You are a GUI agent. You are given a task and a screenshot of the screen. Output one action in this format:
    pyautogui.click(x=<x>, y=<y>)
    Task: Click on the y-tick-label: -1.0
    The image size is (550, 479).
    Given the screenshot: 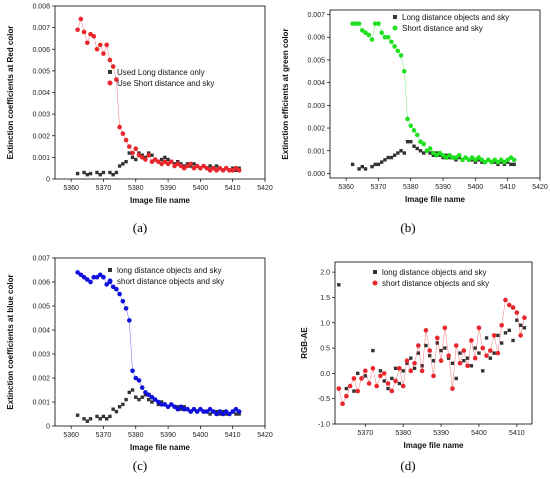 What is the action you would take?
    pyautogui.click(x=324, y=425)
    